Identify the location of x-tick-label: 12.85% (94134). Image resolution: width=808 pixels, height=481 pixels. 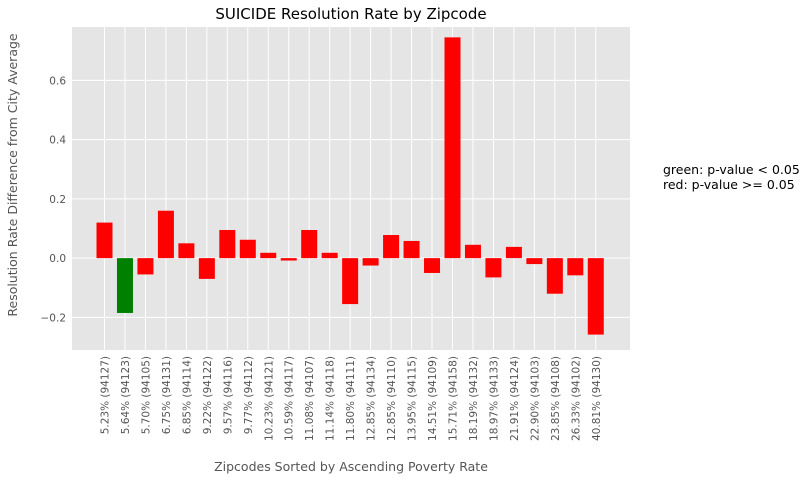
(372, 398).